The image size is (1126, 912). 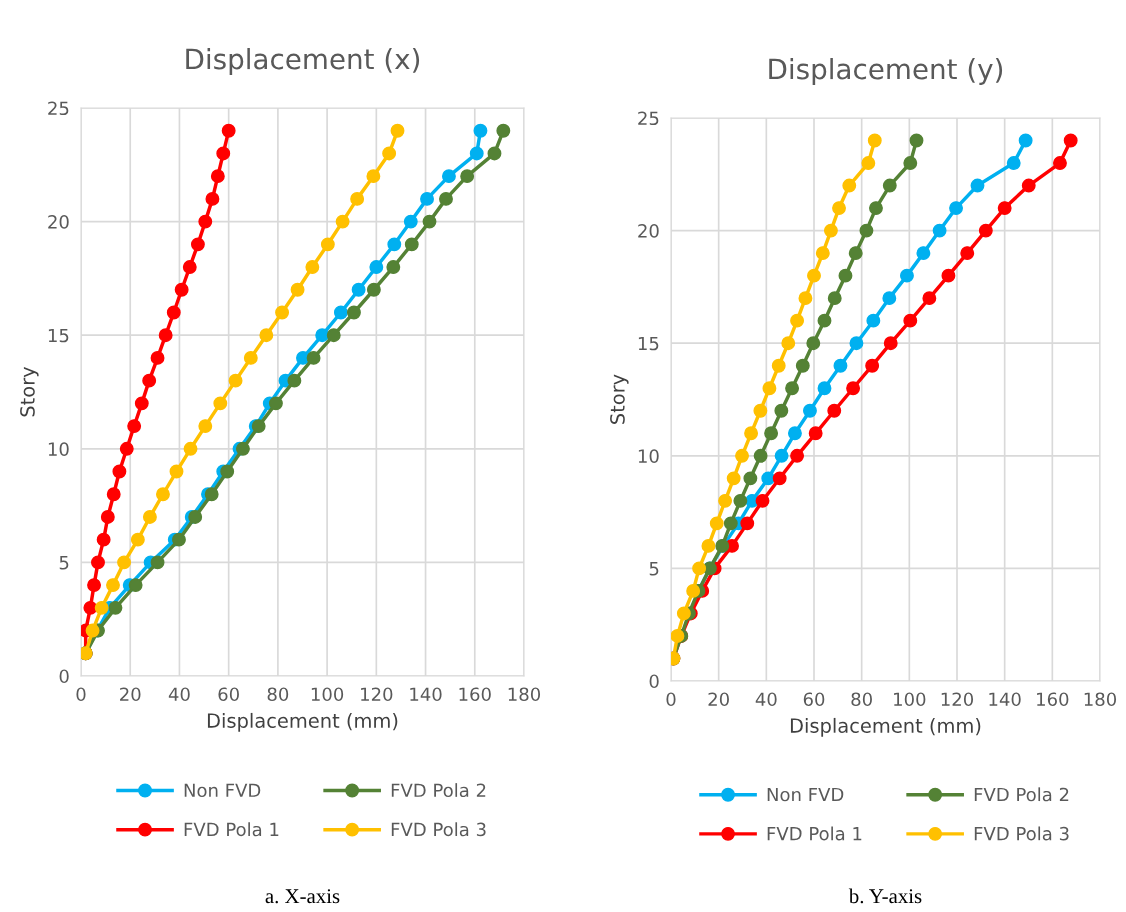 I want to click on x-tick-label: 0, so click(x=671, y=699).